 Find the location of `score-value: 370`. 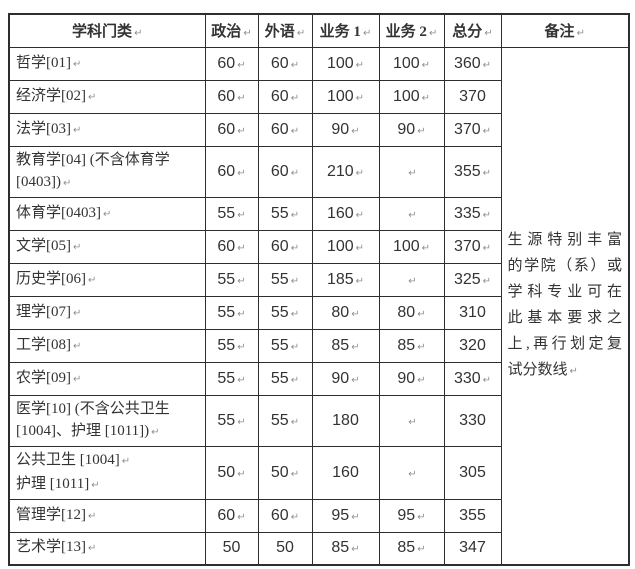

score-value: 370 is located at coordinates (472, 96).